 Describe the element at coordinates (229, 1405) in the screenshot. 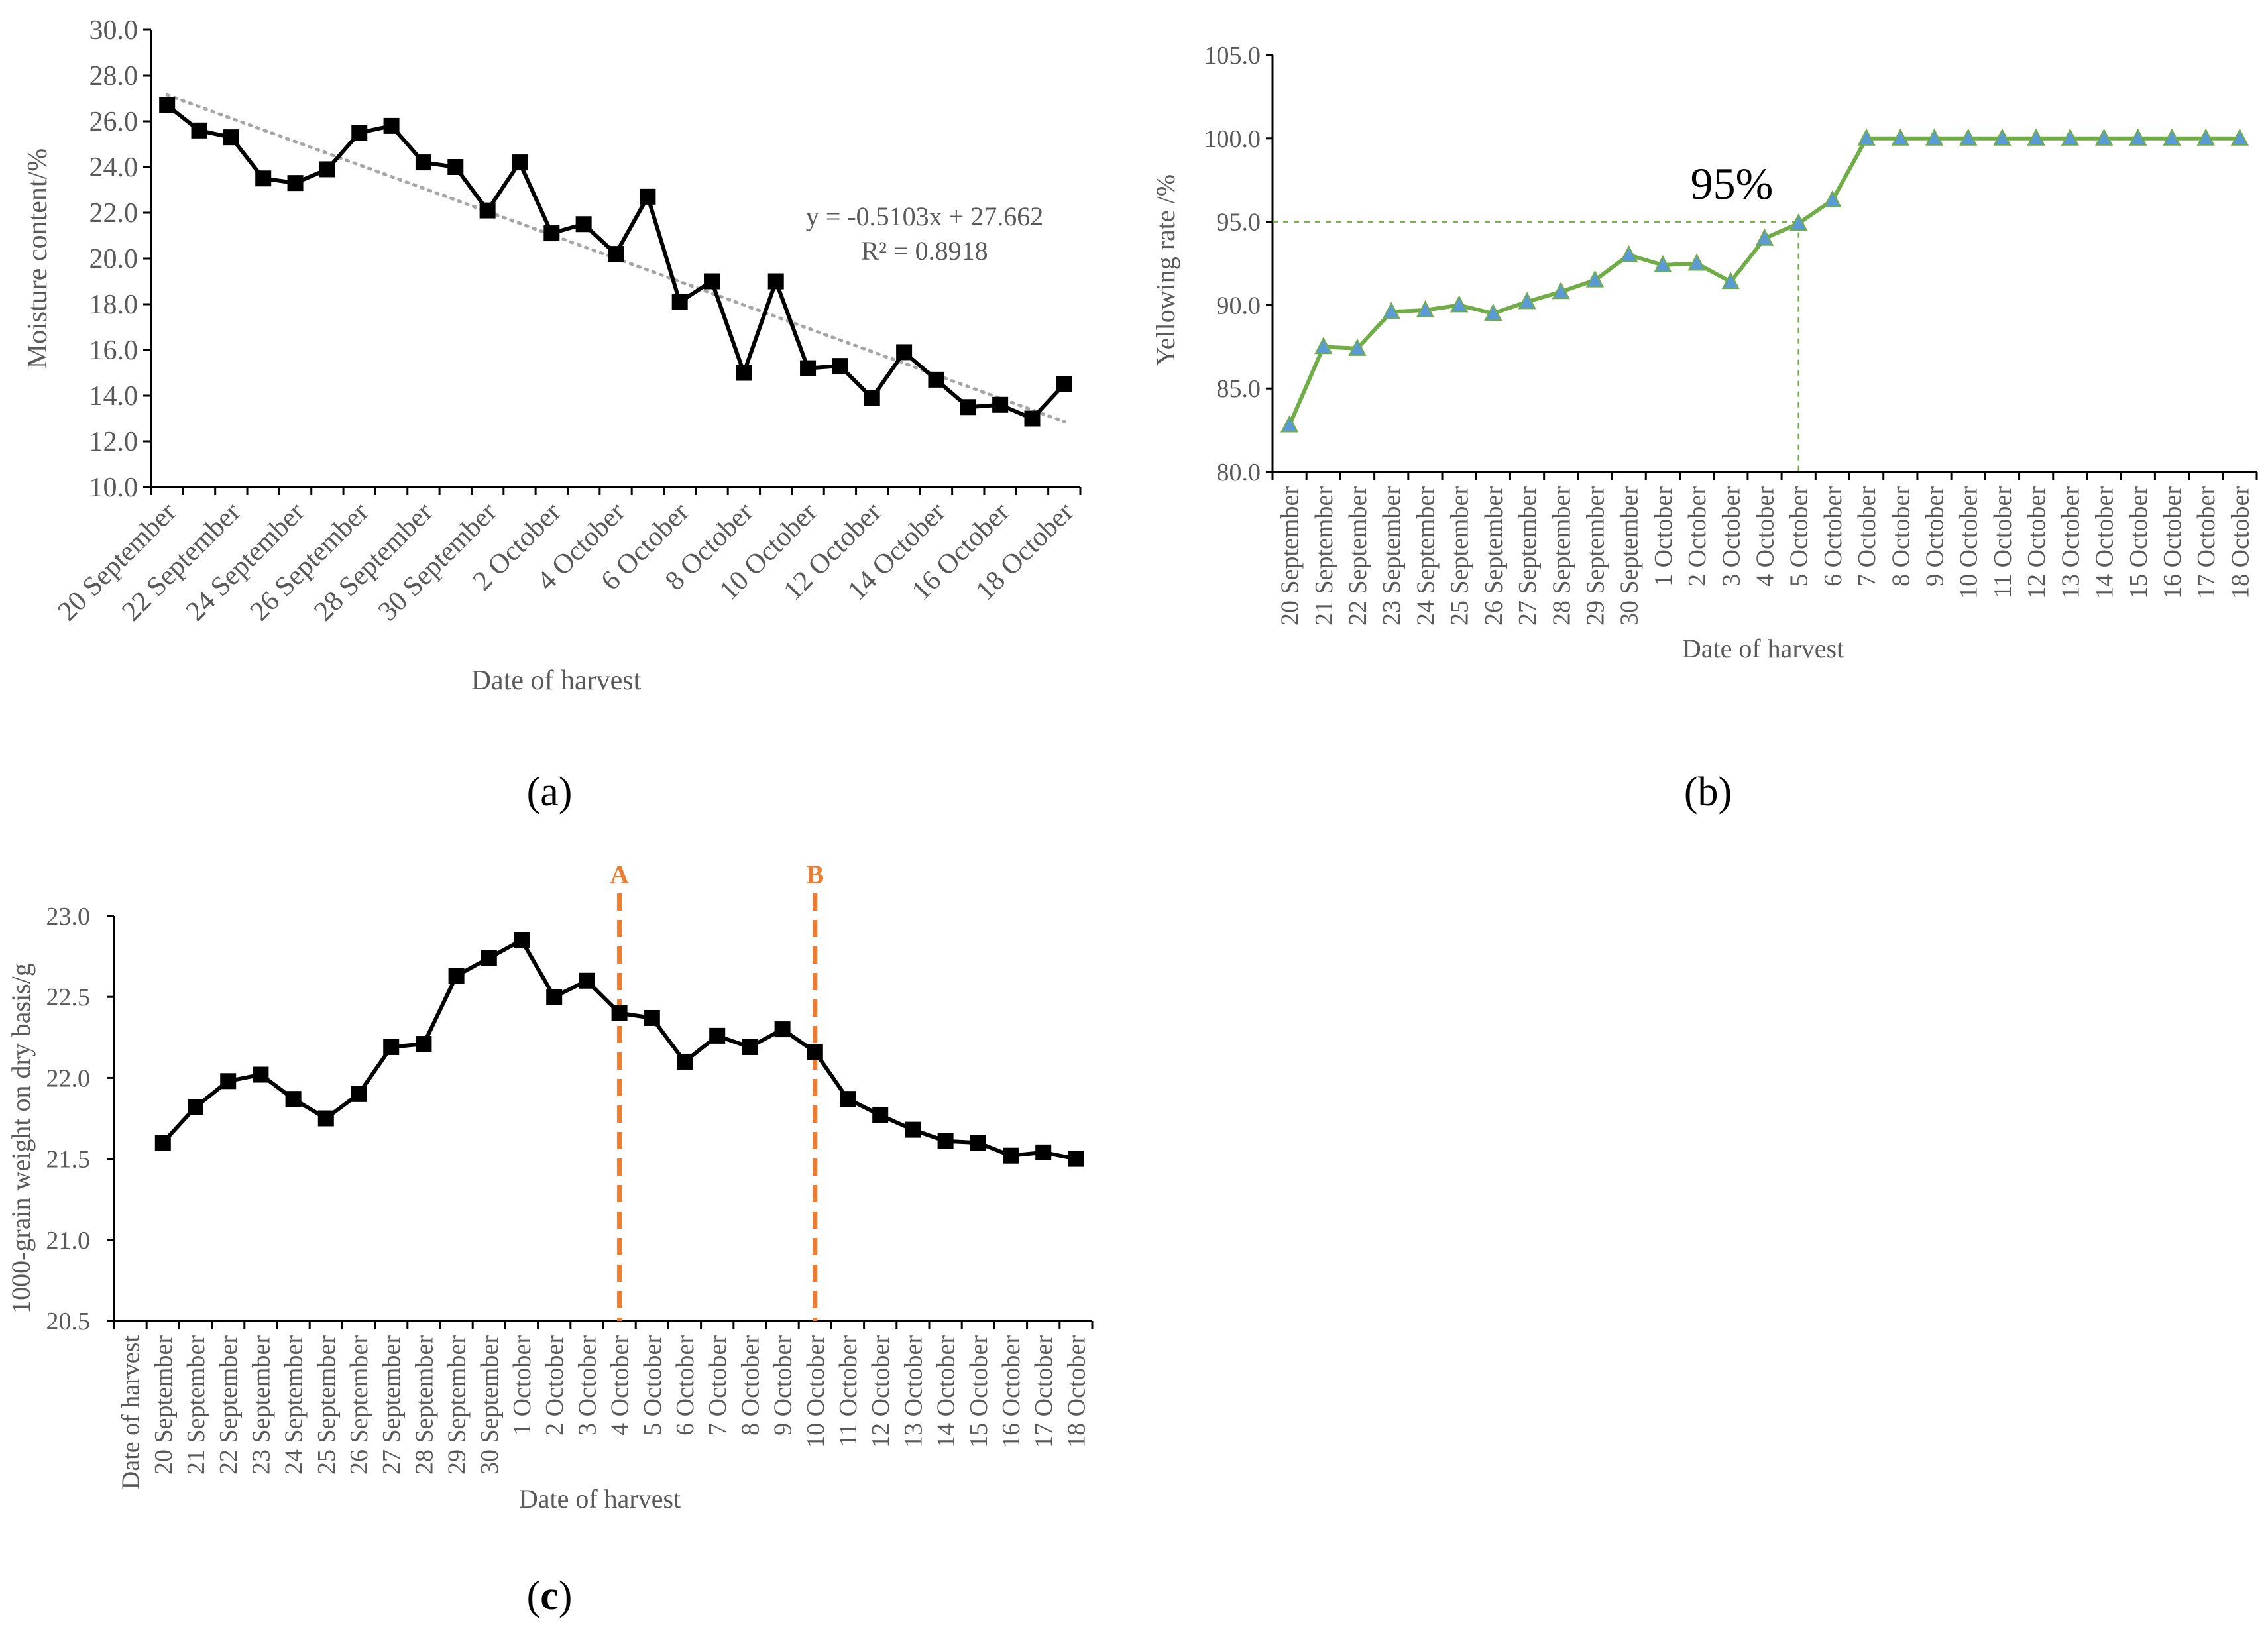

I see `panel-c-x-tick-label: 22 September` at that location.